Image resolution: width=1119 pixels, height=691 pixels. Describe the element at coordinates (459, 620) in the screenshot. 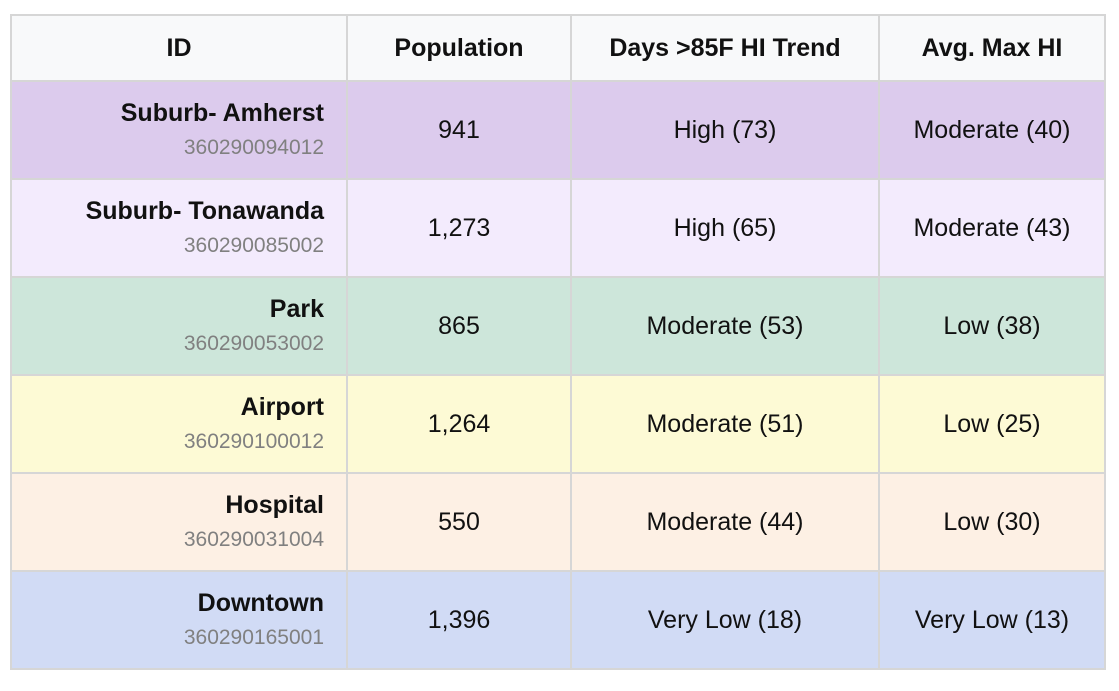

I see `population-cell: 1,396` at that location.